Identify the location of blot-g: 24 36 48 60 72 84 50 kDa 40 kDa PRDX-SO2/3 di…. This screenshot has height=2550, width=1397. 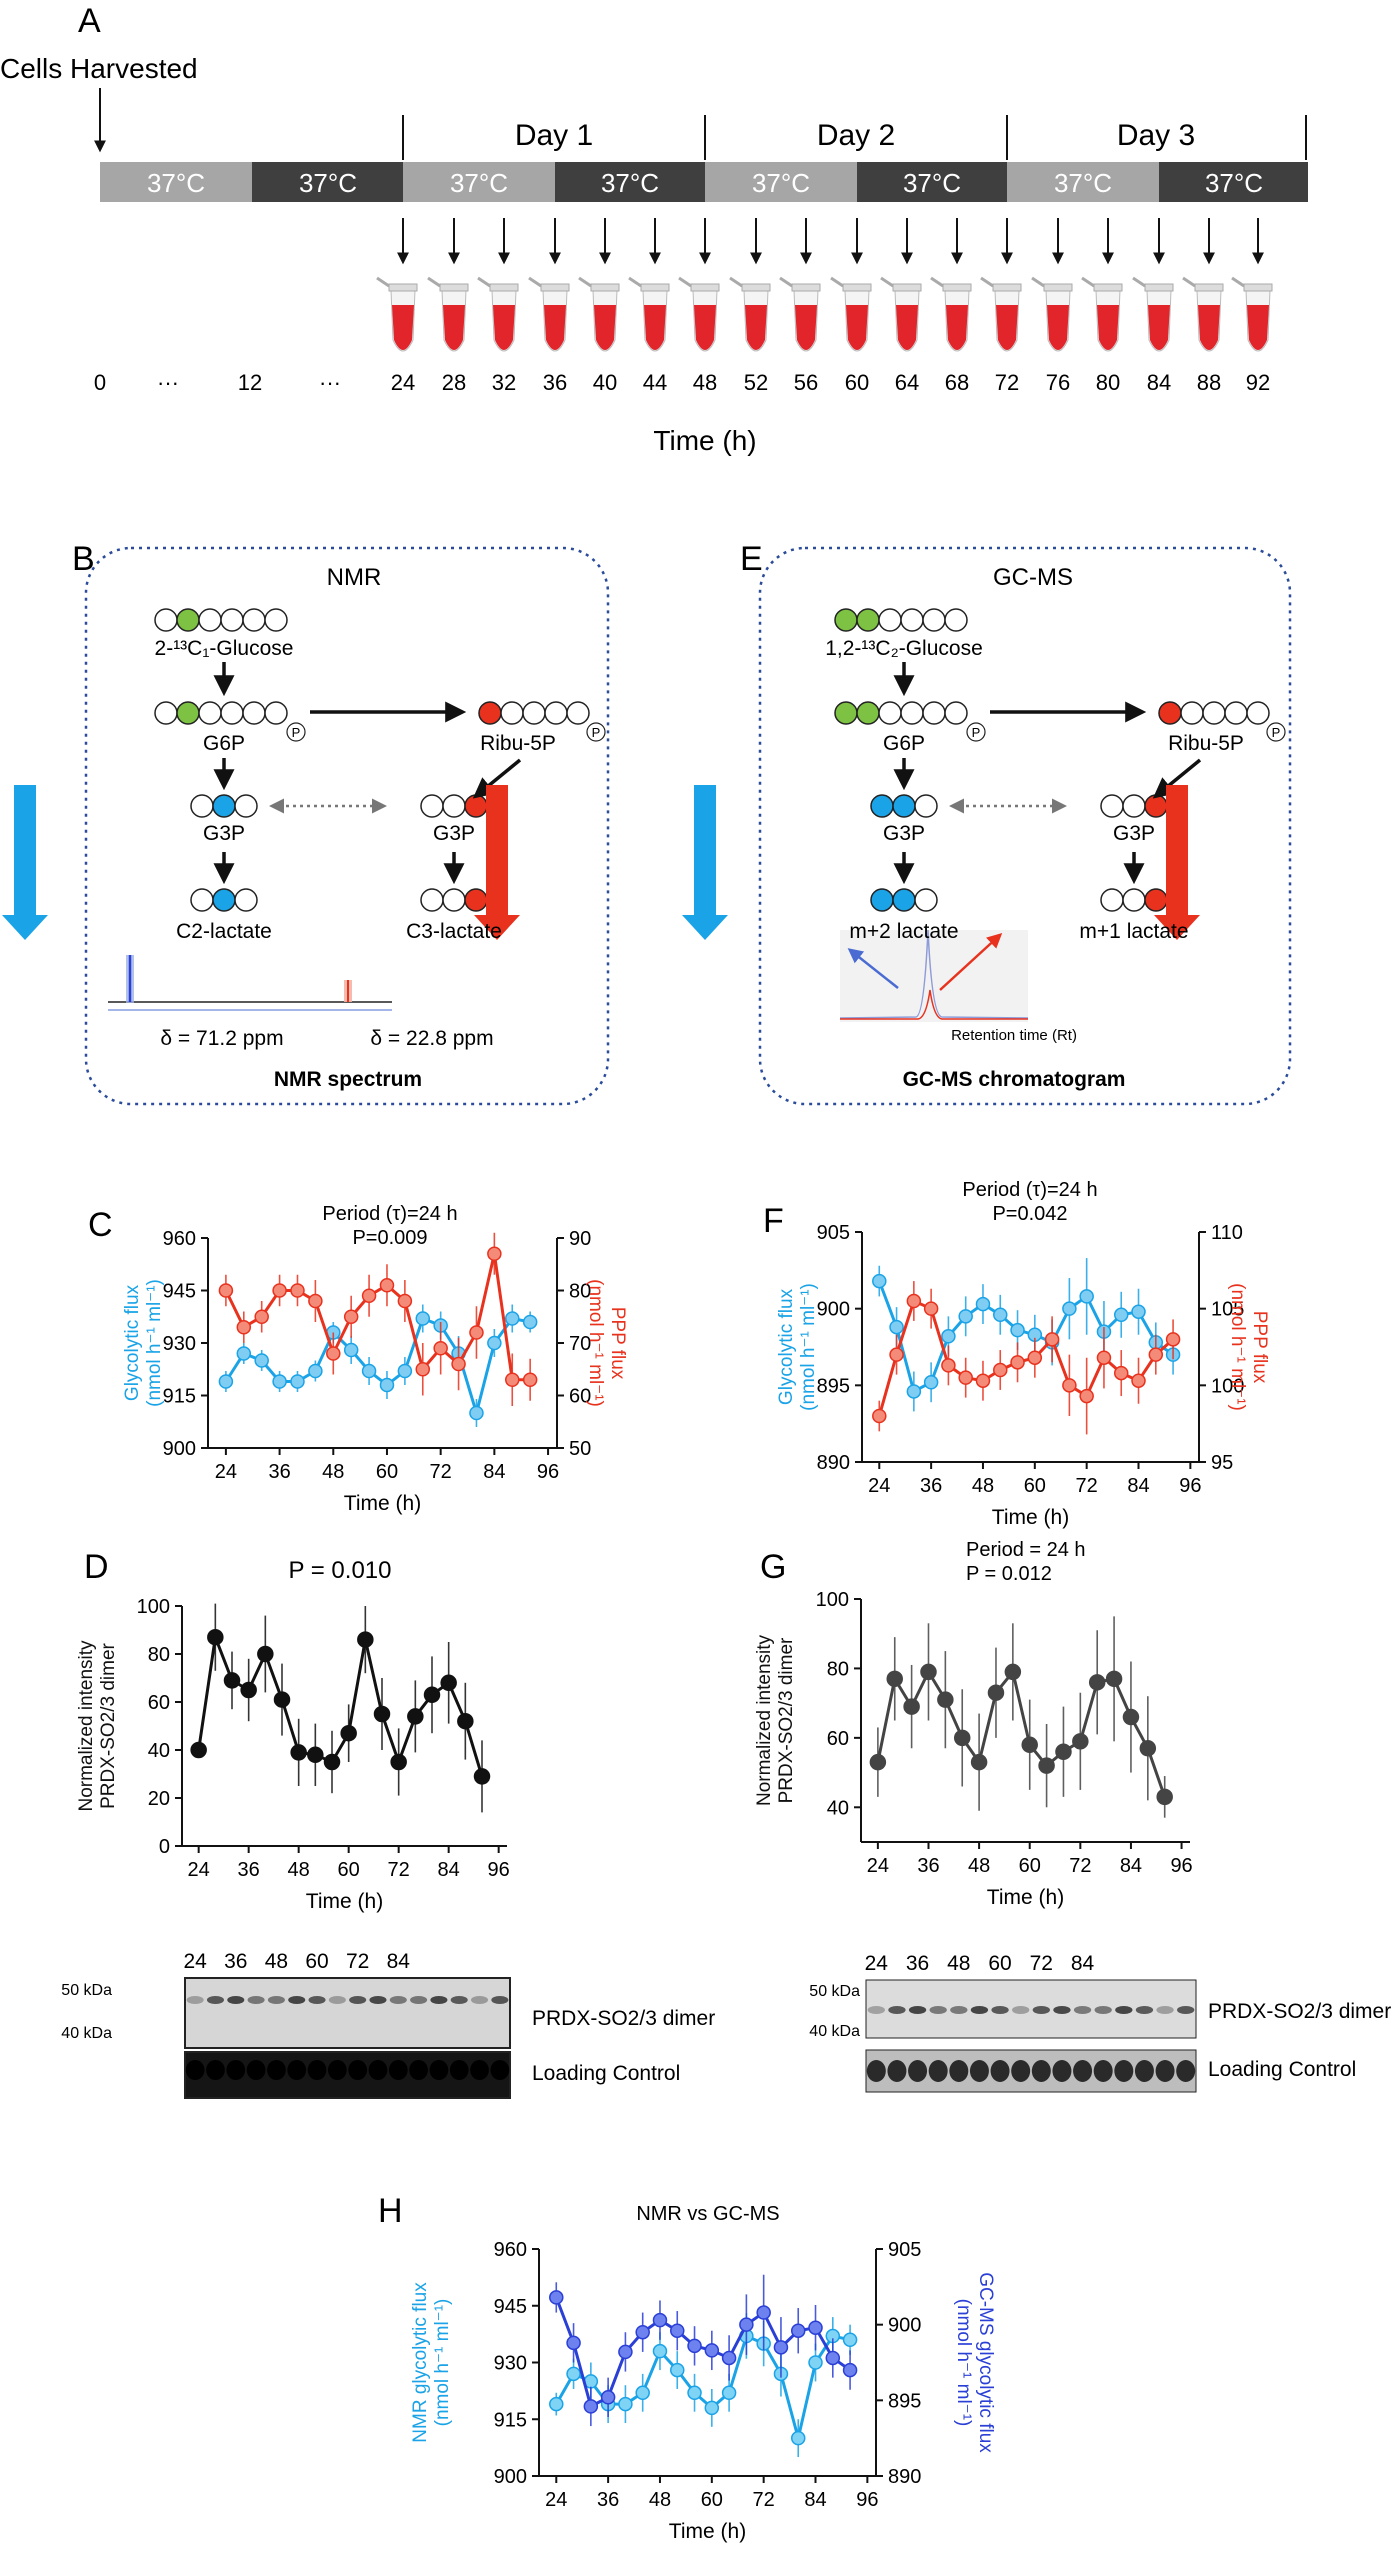
(1100, 2022).